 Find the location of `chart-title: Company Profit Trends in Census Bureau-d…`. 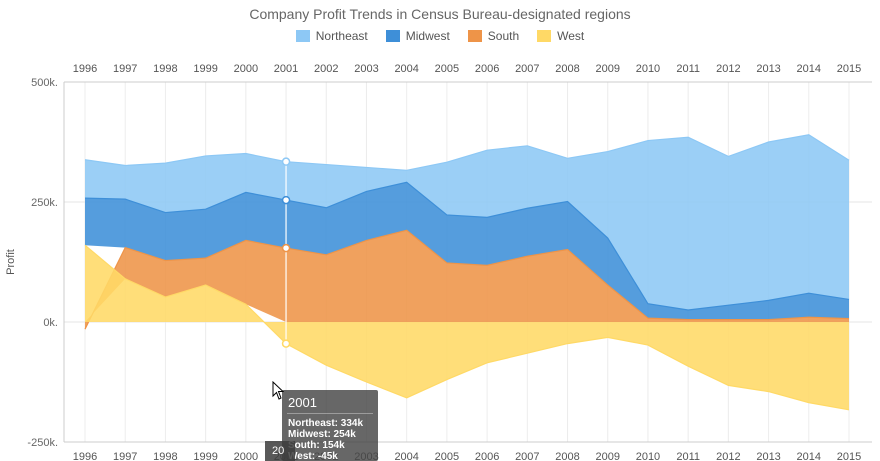

chart-title: Company Profit Trends in Census Bureau-d… is located at coordinates (440, 14).